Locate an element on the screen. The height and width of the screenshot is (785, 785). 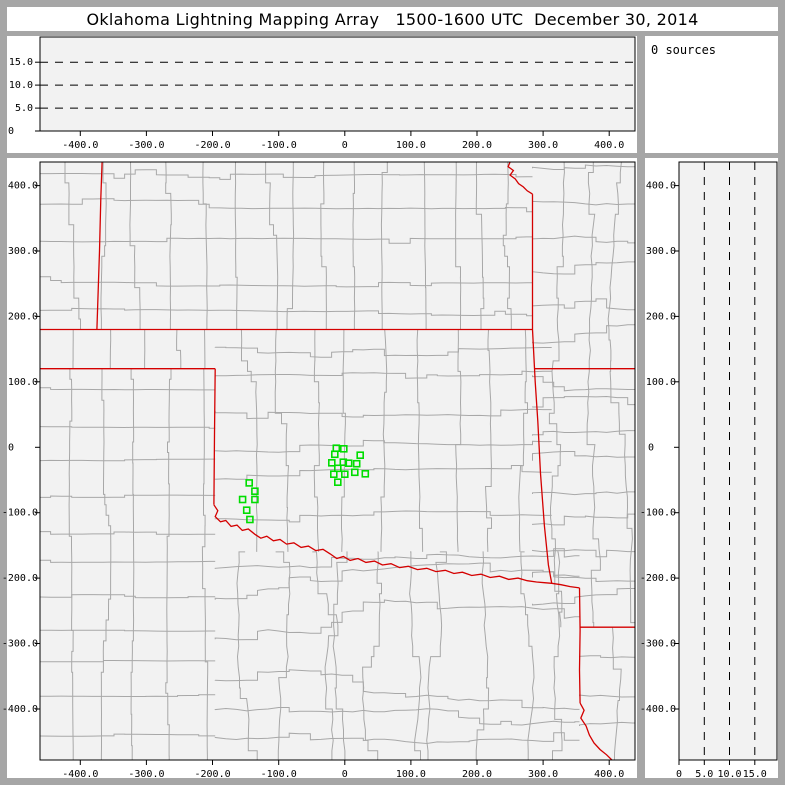
tick-label: 10.0 is located at coordinates (729, 774).